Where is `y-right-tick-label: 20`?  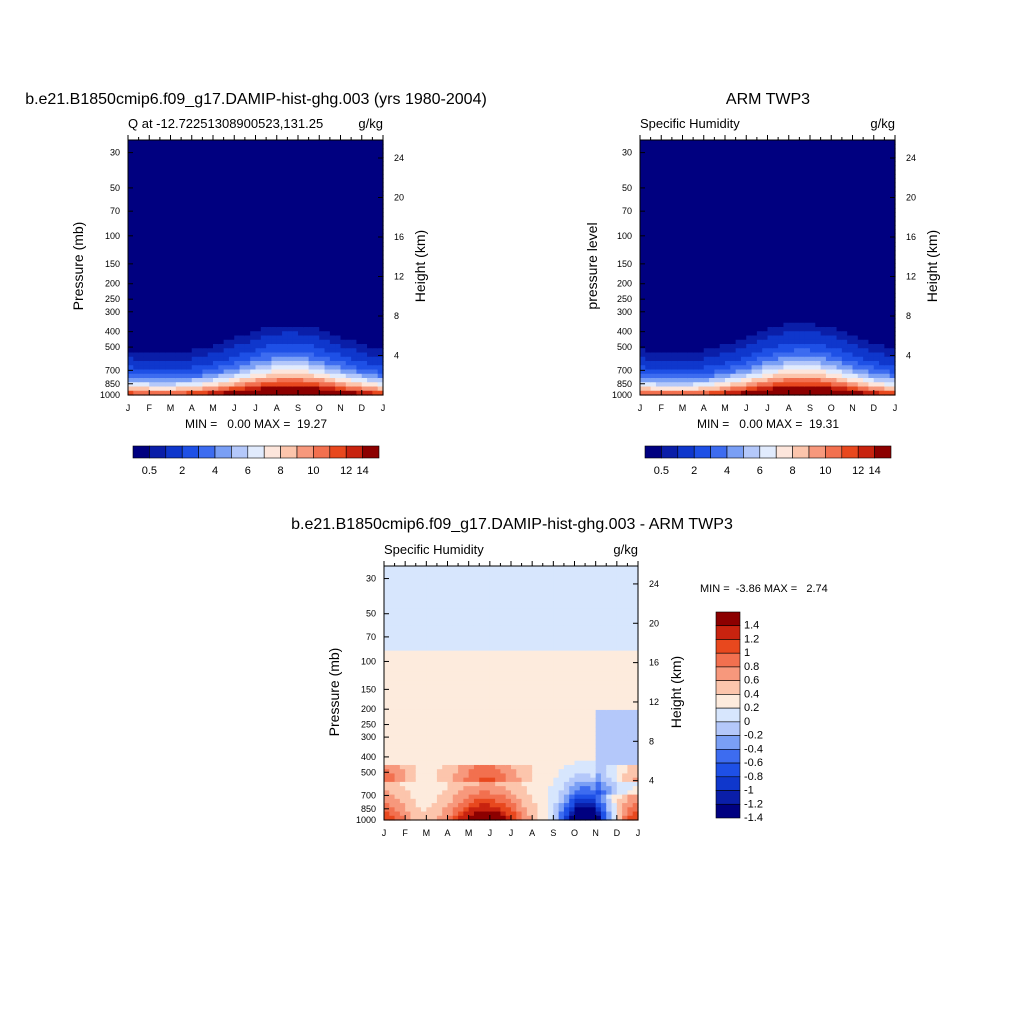 y-right-tick-label: 20 is located at coordinates (399, 197).